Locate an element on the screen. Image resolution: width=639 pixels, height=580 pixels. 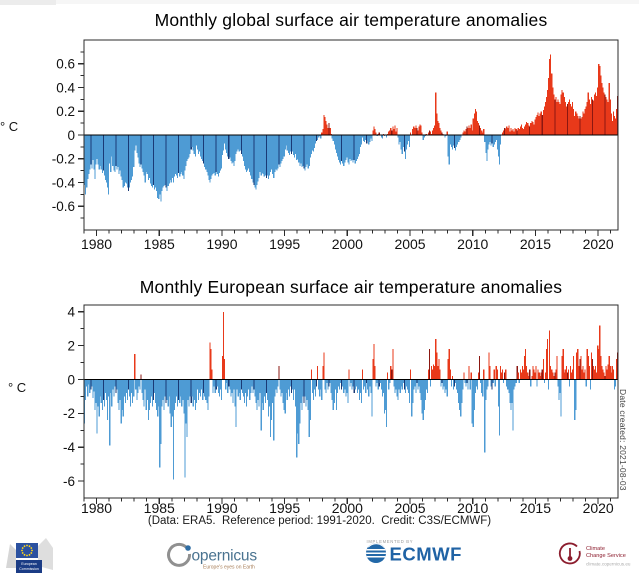
ec-text-bar is located at coordinates (29, 566).